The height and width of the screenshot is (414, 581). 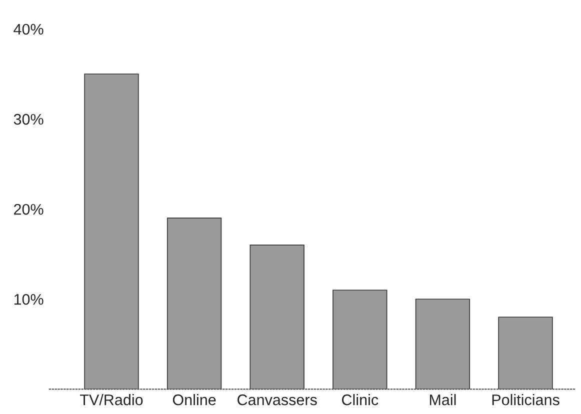 What do you see at coordinates (29, 209) in the screenshot?
I see `y-tick-label: 20%` at bounding box center [29, 209].